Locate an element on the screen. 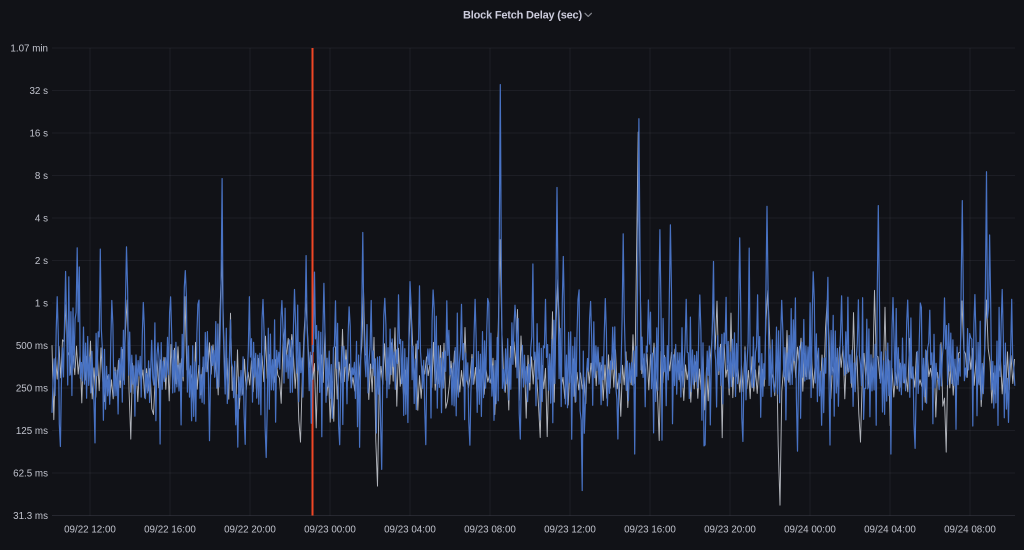  svg-text: 09/24 04:00 is located at coordinates (890, 530).